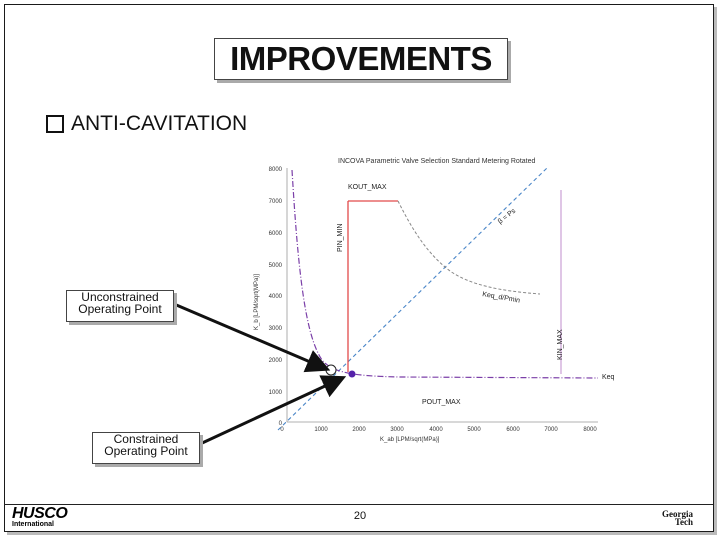 This screenshot has height=540, width=720. What do you see at coordinates (281, 424) in the screenshot?
I see `y-tick-0: 0` at bounding box center [281, 424].